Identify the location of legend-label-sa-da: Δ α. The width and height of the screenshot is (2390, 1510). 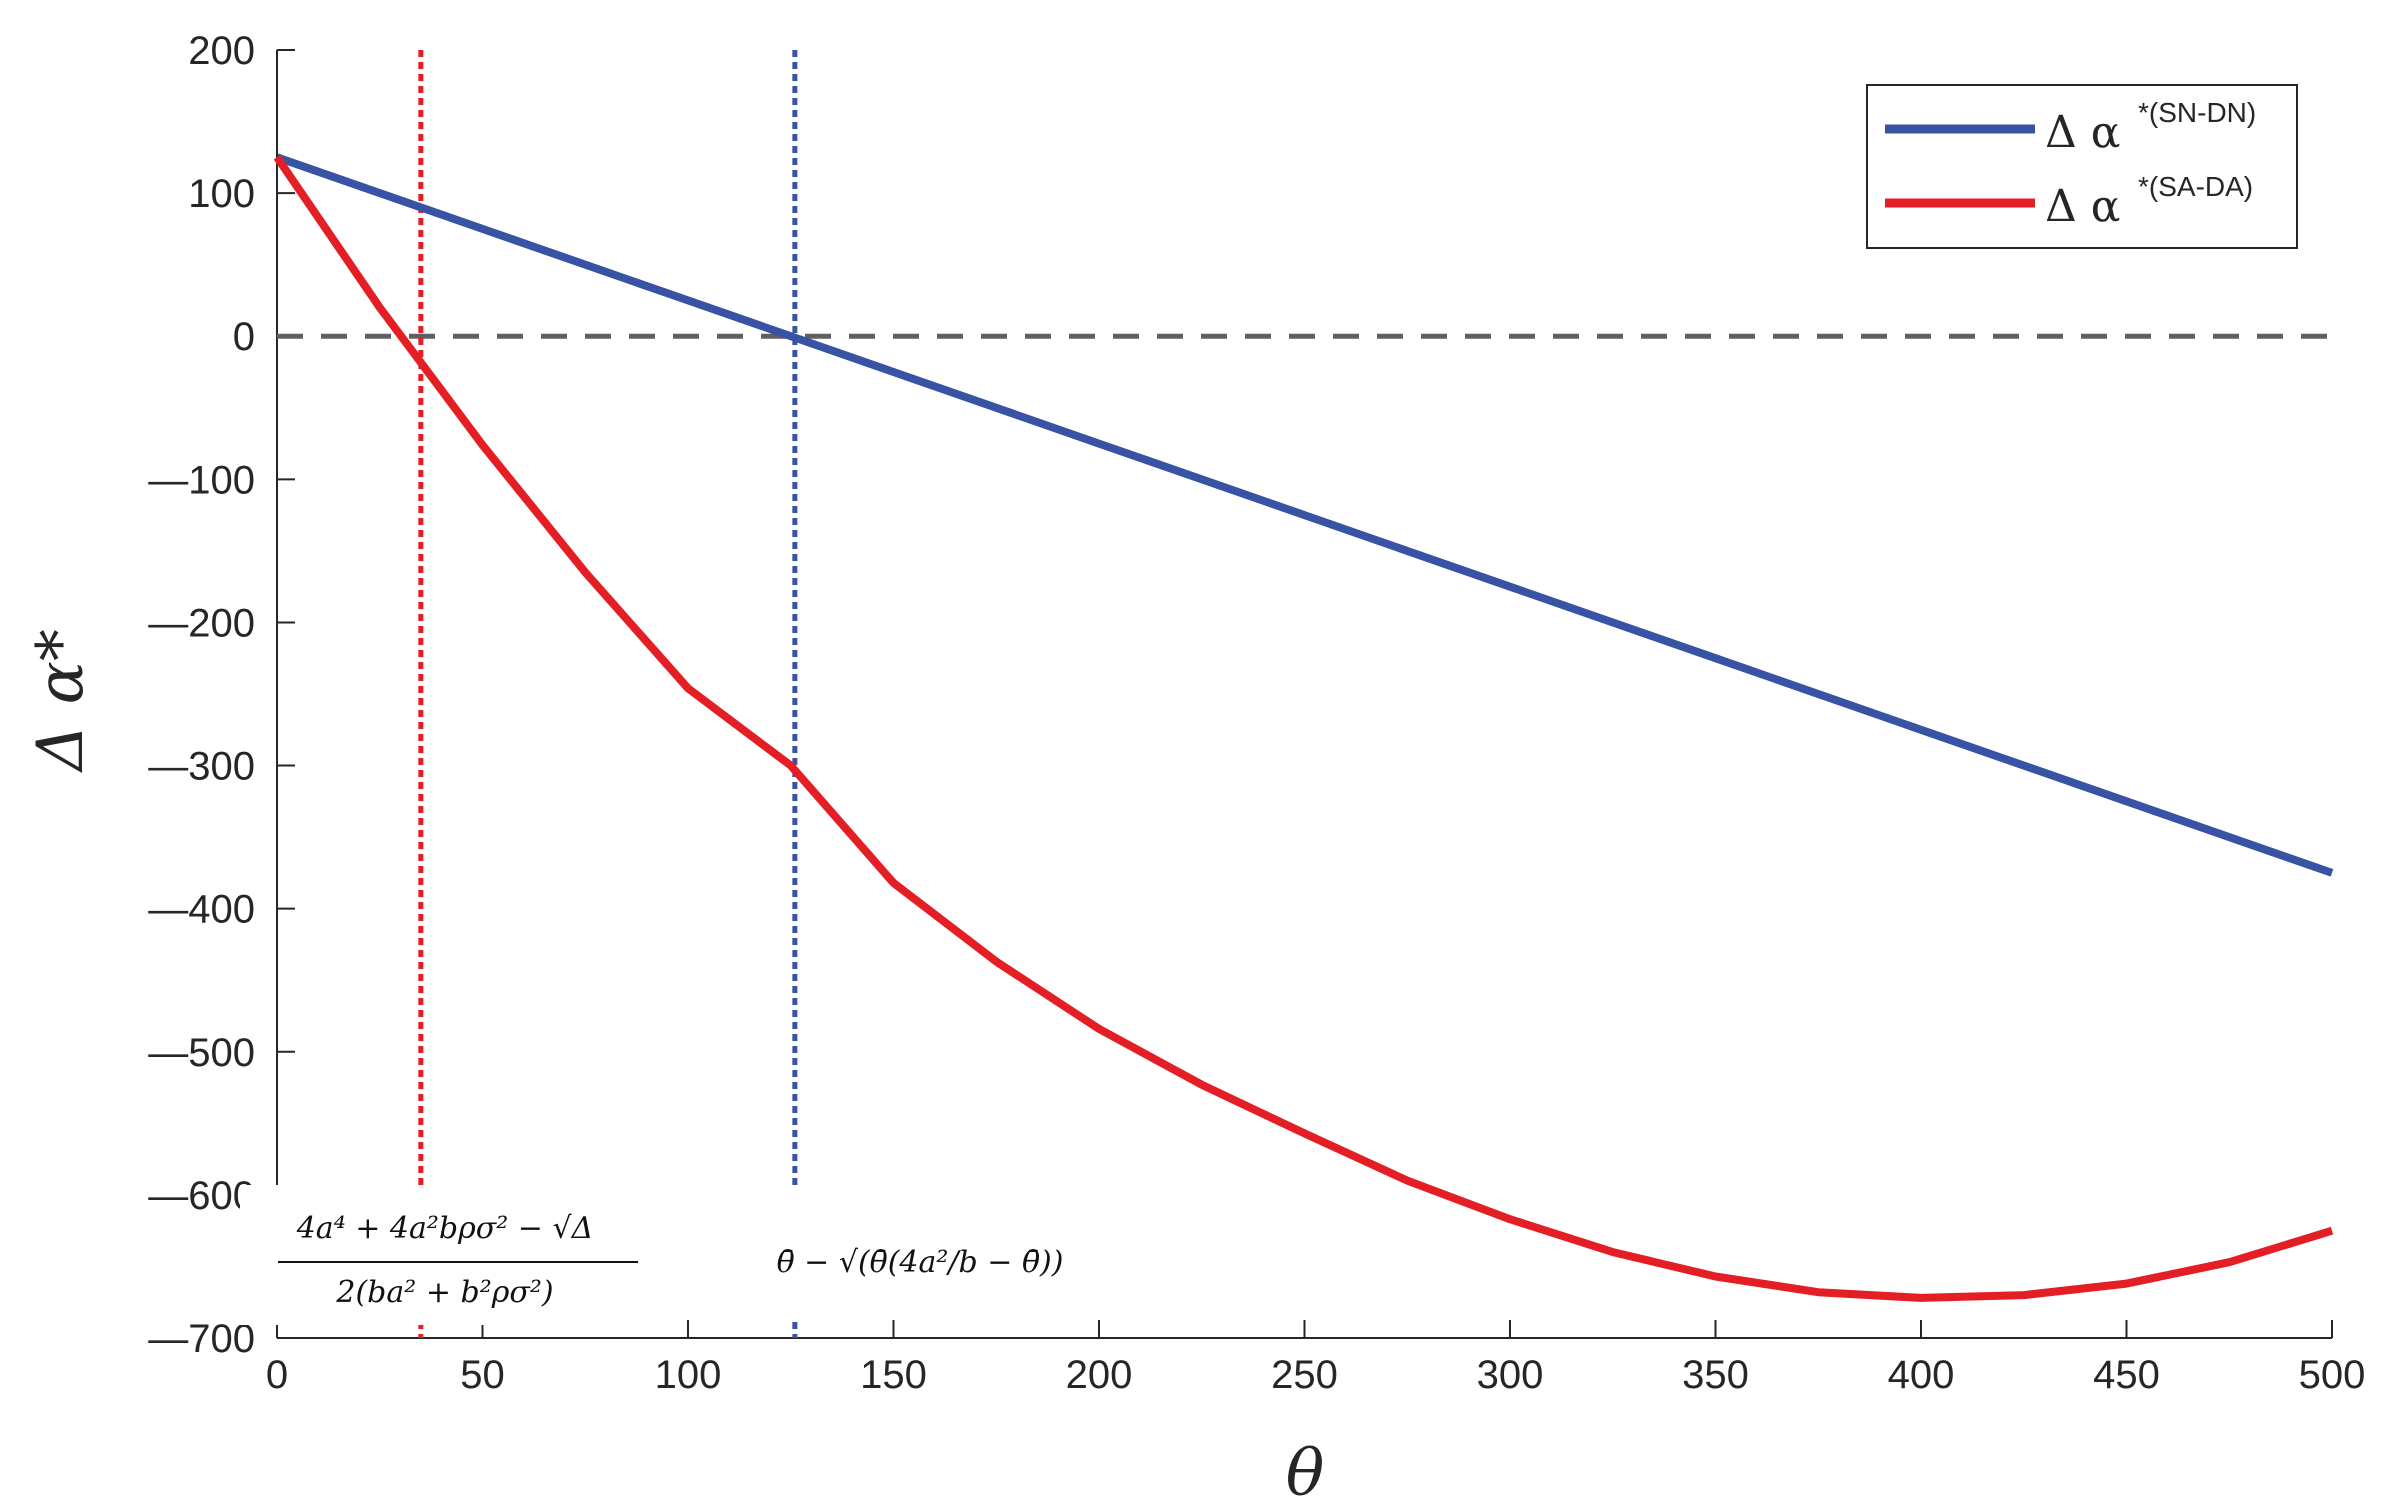
(2082, 206).